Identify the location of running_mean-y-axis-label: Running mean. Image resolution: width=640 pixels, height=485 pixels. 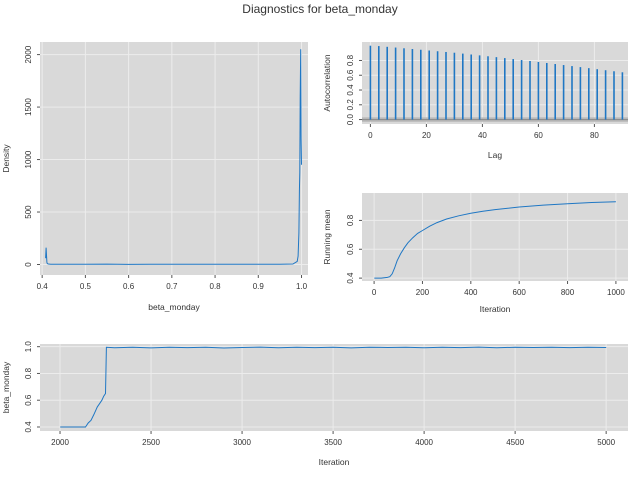
(327, 237).